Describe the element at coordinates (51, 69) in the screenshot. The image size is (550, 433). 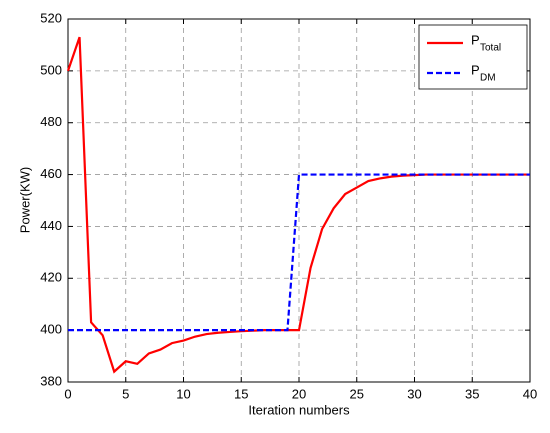
I see `y-tick-label: 500` at that location.